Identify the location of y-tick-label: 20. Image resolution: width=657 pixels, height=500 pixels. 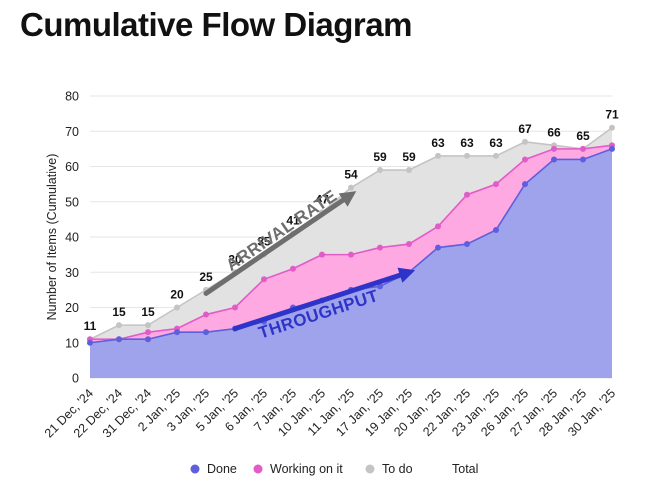
(72, 308).